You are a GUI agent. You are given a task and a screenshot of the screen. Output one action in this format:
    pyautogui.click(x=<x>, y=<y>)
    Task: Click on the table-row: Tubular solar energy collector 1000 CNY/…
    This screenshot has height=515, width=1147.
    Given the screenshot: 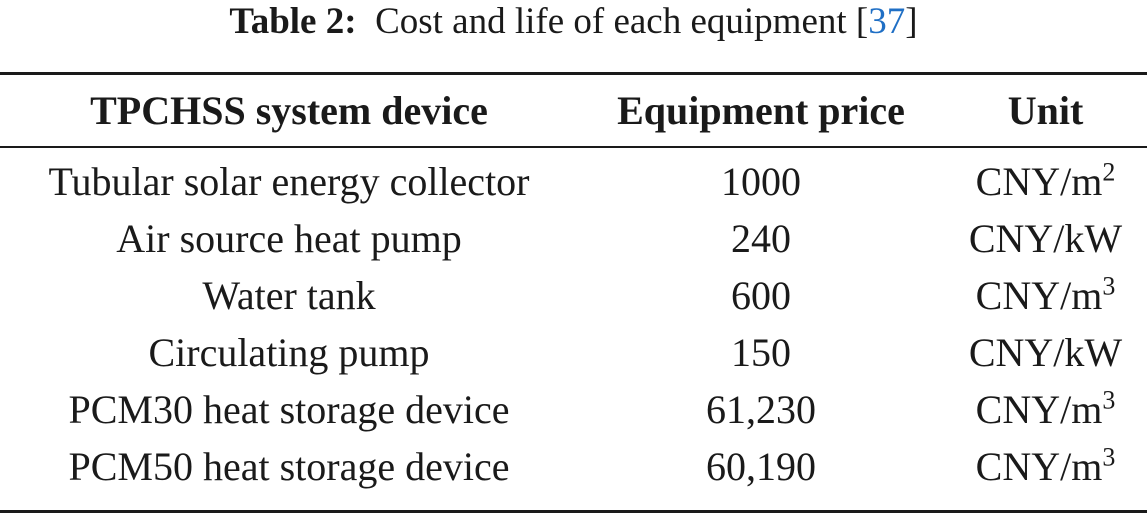 What is the action you would take?
    pyautogui.click(x=573, y=181)
    